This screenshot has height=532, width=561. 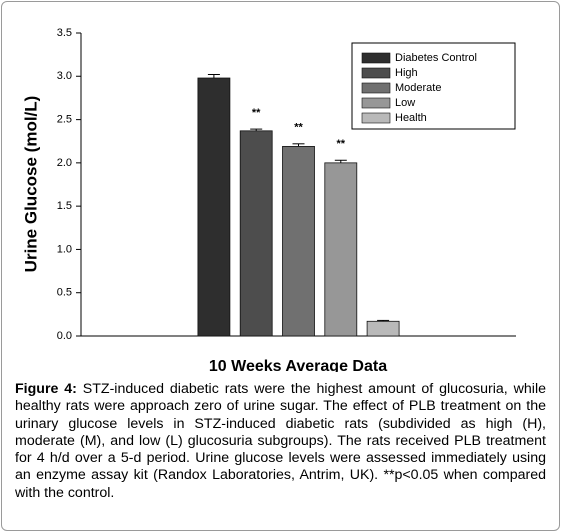 What do you see at coordinates (46, 389) in the screenshot?
I see `caption-label: Figure 4:` at bounding box center [46, 389].